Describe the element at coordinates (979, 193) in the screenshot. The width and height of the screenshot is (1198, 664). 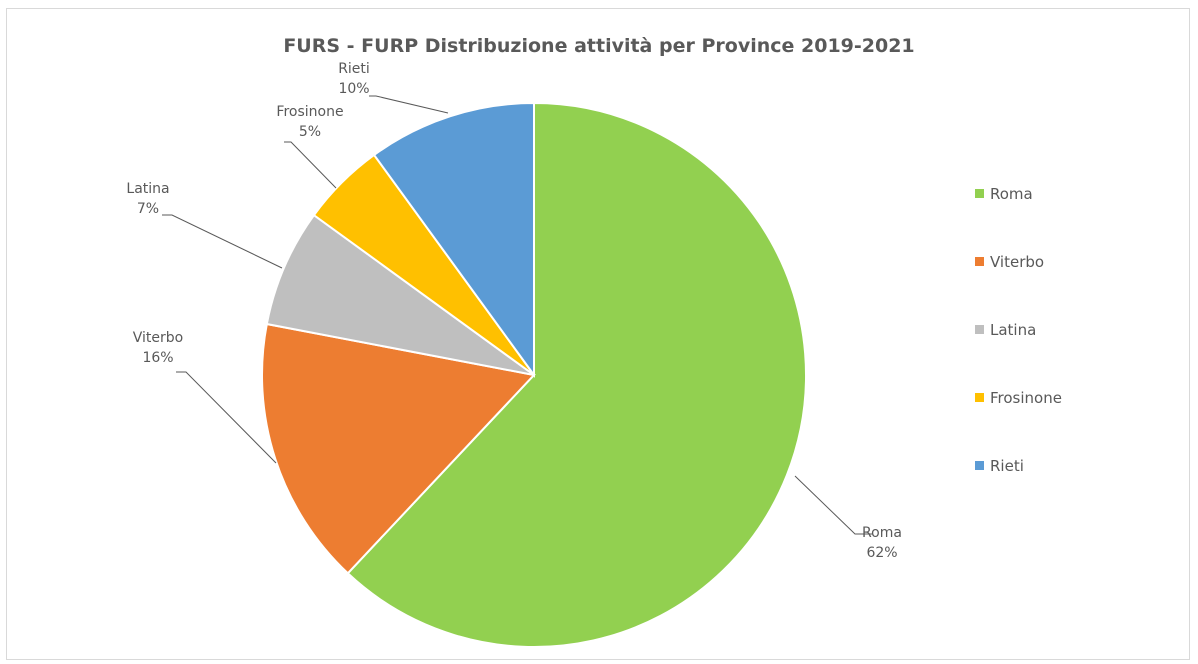
I see `legend-swatch-roma` at that location.